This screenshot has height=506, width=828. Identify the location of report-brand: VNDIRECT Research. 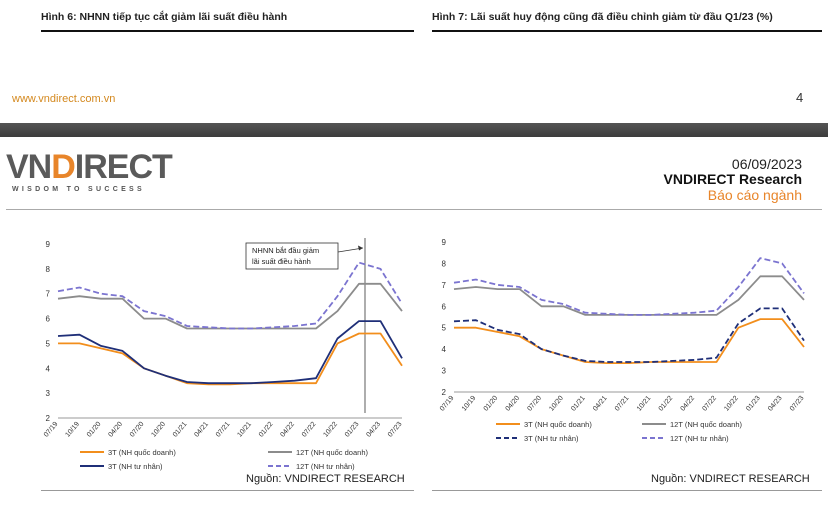
(733, 179).